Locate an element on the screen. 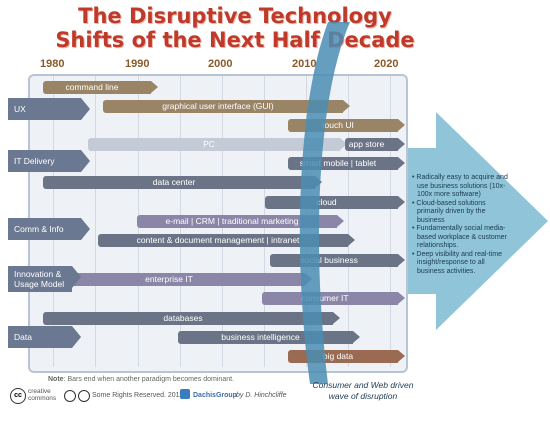 The height and width of the screenshot is (423, 550). year-2010: 2010 is located at coordinates (304, 64).